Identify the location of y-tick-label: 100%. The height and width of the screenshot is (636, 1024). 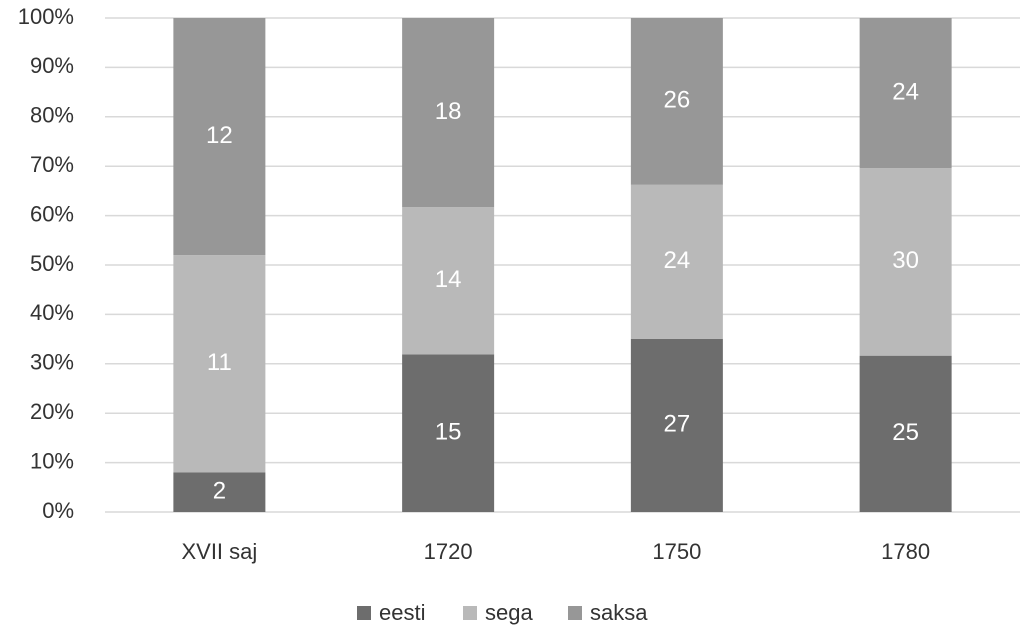
(46, 16).